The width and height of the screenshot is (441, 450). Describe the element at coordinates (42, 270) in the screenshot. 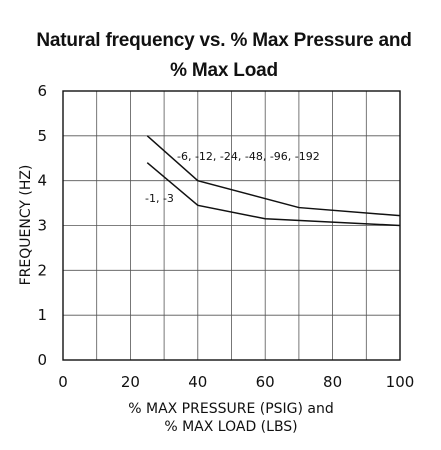

I see `y-tick-label: 2` at that location.